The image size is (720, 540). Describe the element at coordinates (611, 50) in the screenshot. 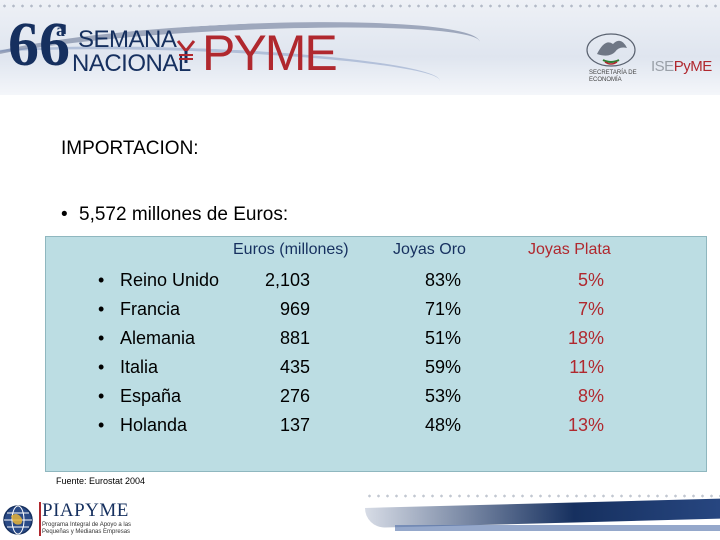

I see `eagle-seal-icon` at that location.